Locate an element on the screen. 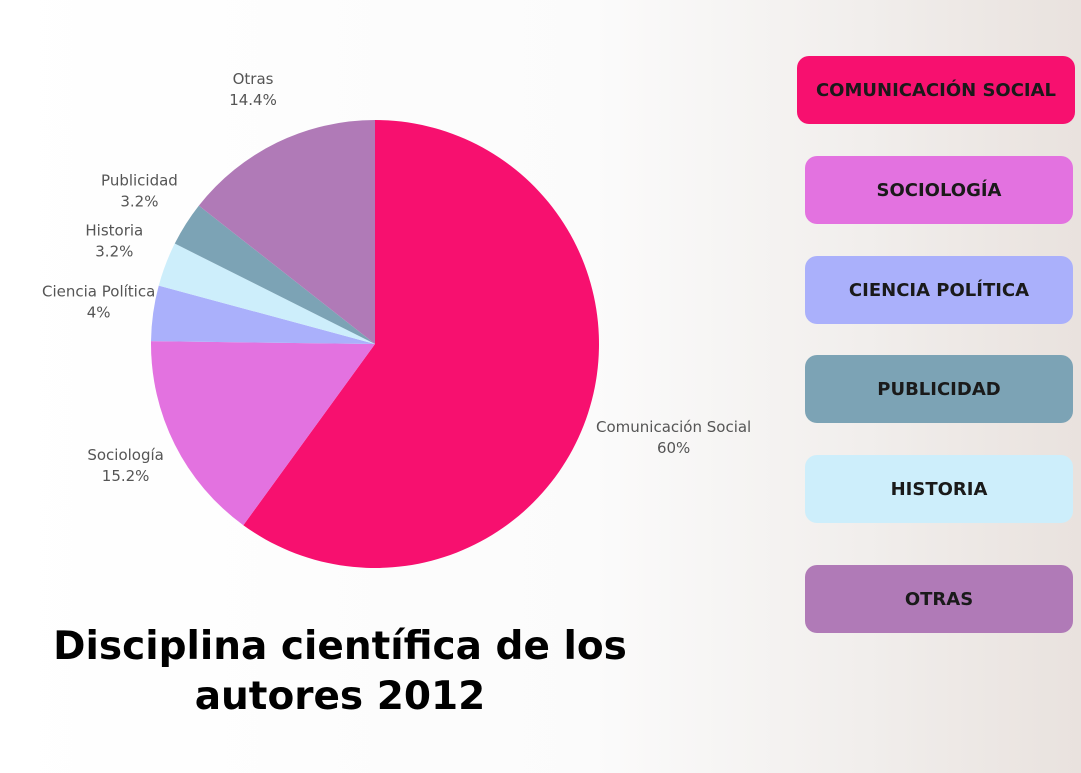 The image size is (1081, 773). slice-label: Otras is located at coordinates (253, 79).